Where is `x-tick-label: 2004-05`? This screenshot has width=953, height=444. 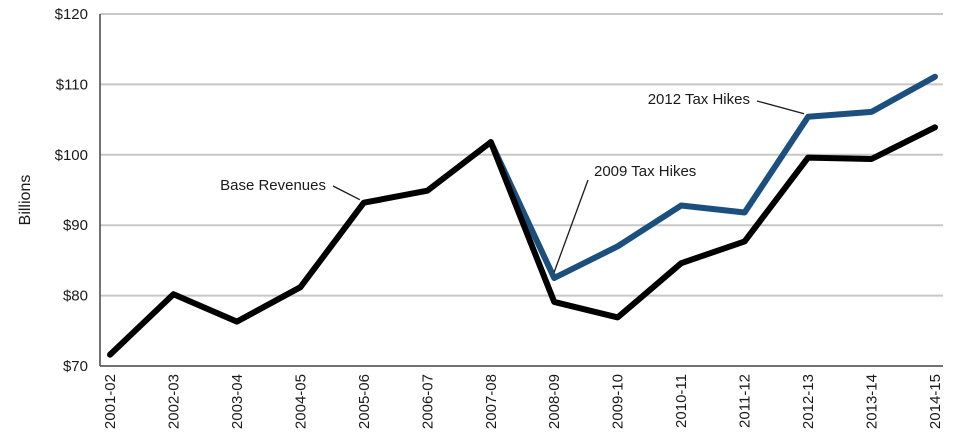 x-tick-label: 2004-05 is located at coordinates (300, 401).